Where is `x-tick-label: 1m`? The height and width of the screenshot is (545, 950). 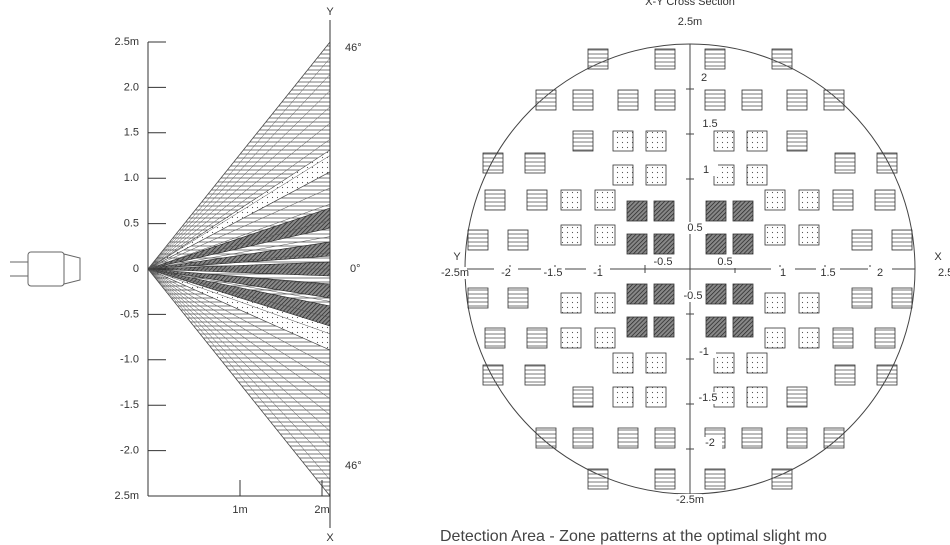
x-tick-label: 1m is located at coordinates (239, 510).